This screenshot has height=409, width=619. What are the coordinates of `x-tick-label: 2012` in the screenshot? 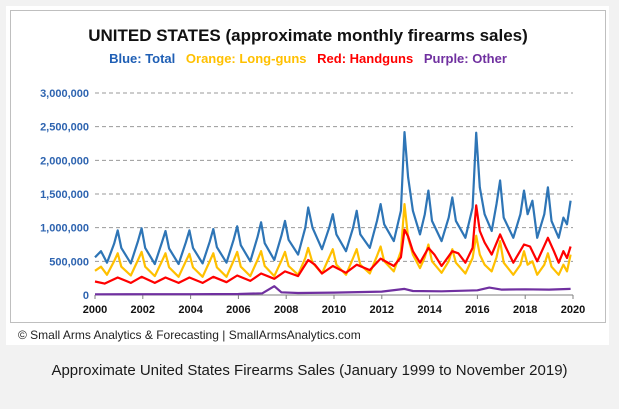 It's located at (382, 310).